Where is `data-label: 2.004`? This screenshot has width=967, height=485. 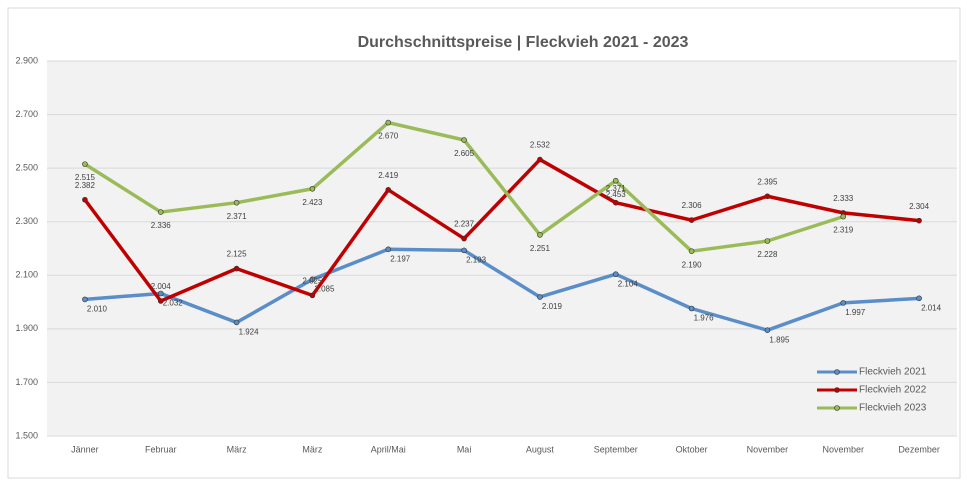
data-label: 2.004 is located at coordinates (161, 286).